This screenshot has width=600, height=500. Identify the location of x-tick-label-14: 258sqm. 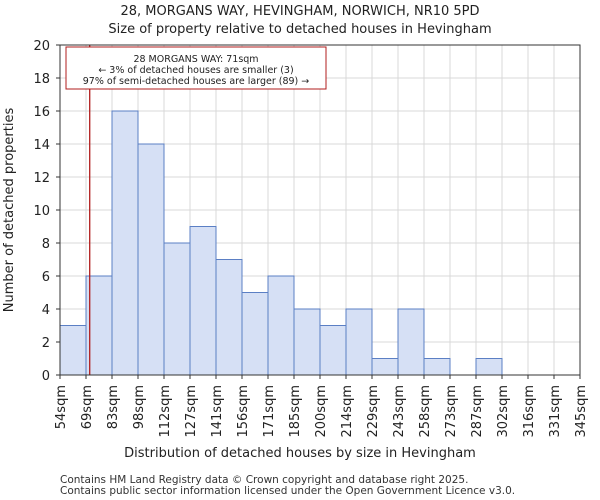
(425, 411).